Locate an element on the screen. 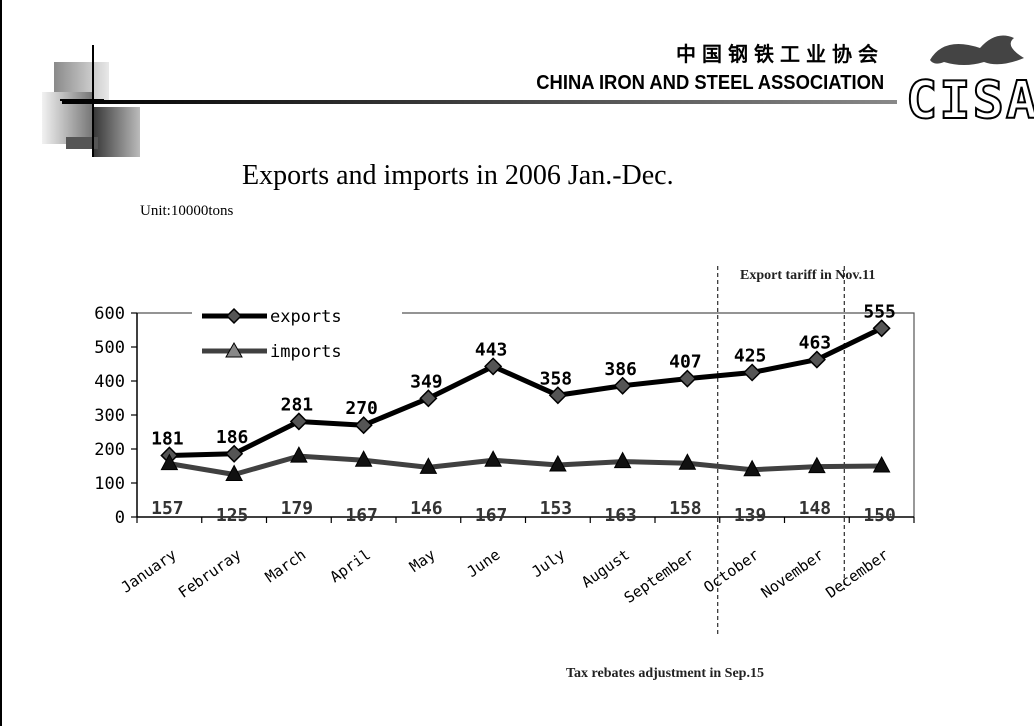  imports-data-label: 163 is located at coordinates (620, 515).